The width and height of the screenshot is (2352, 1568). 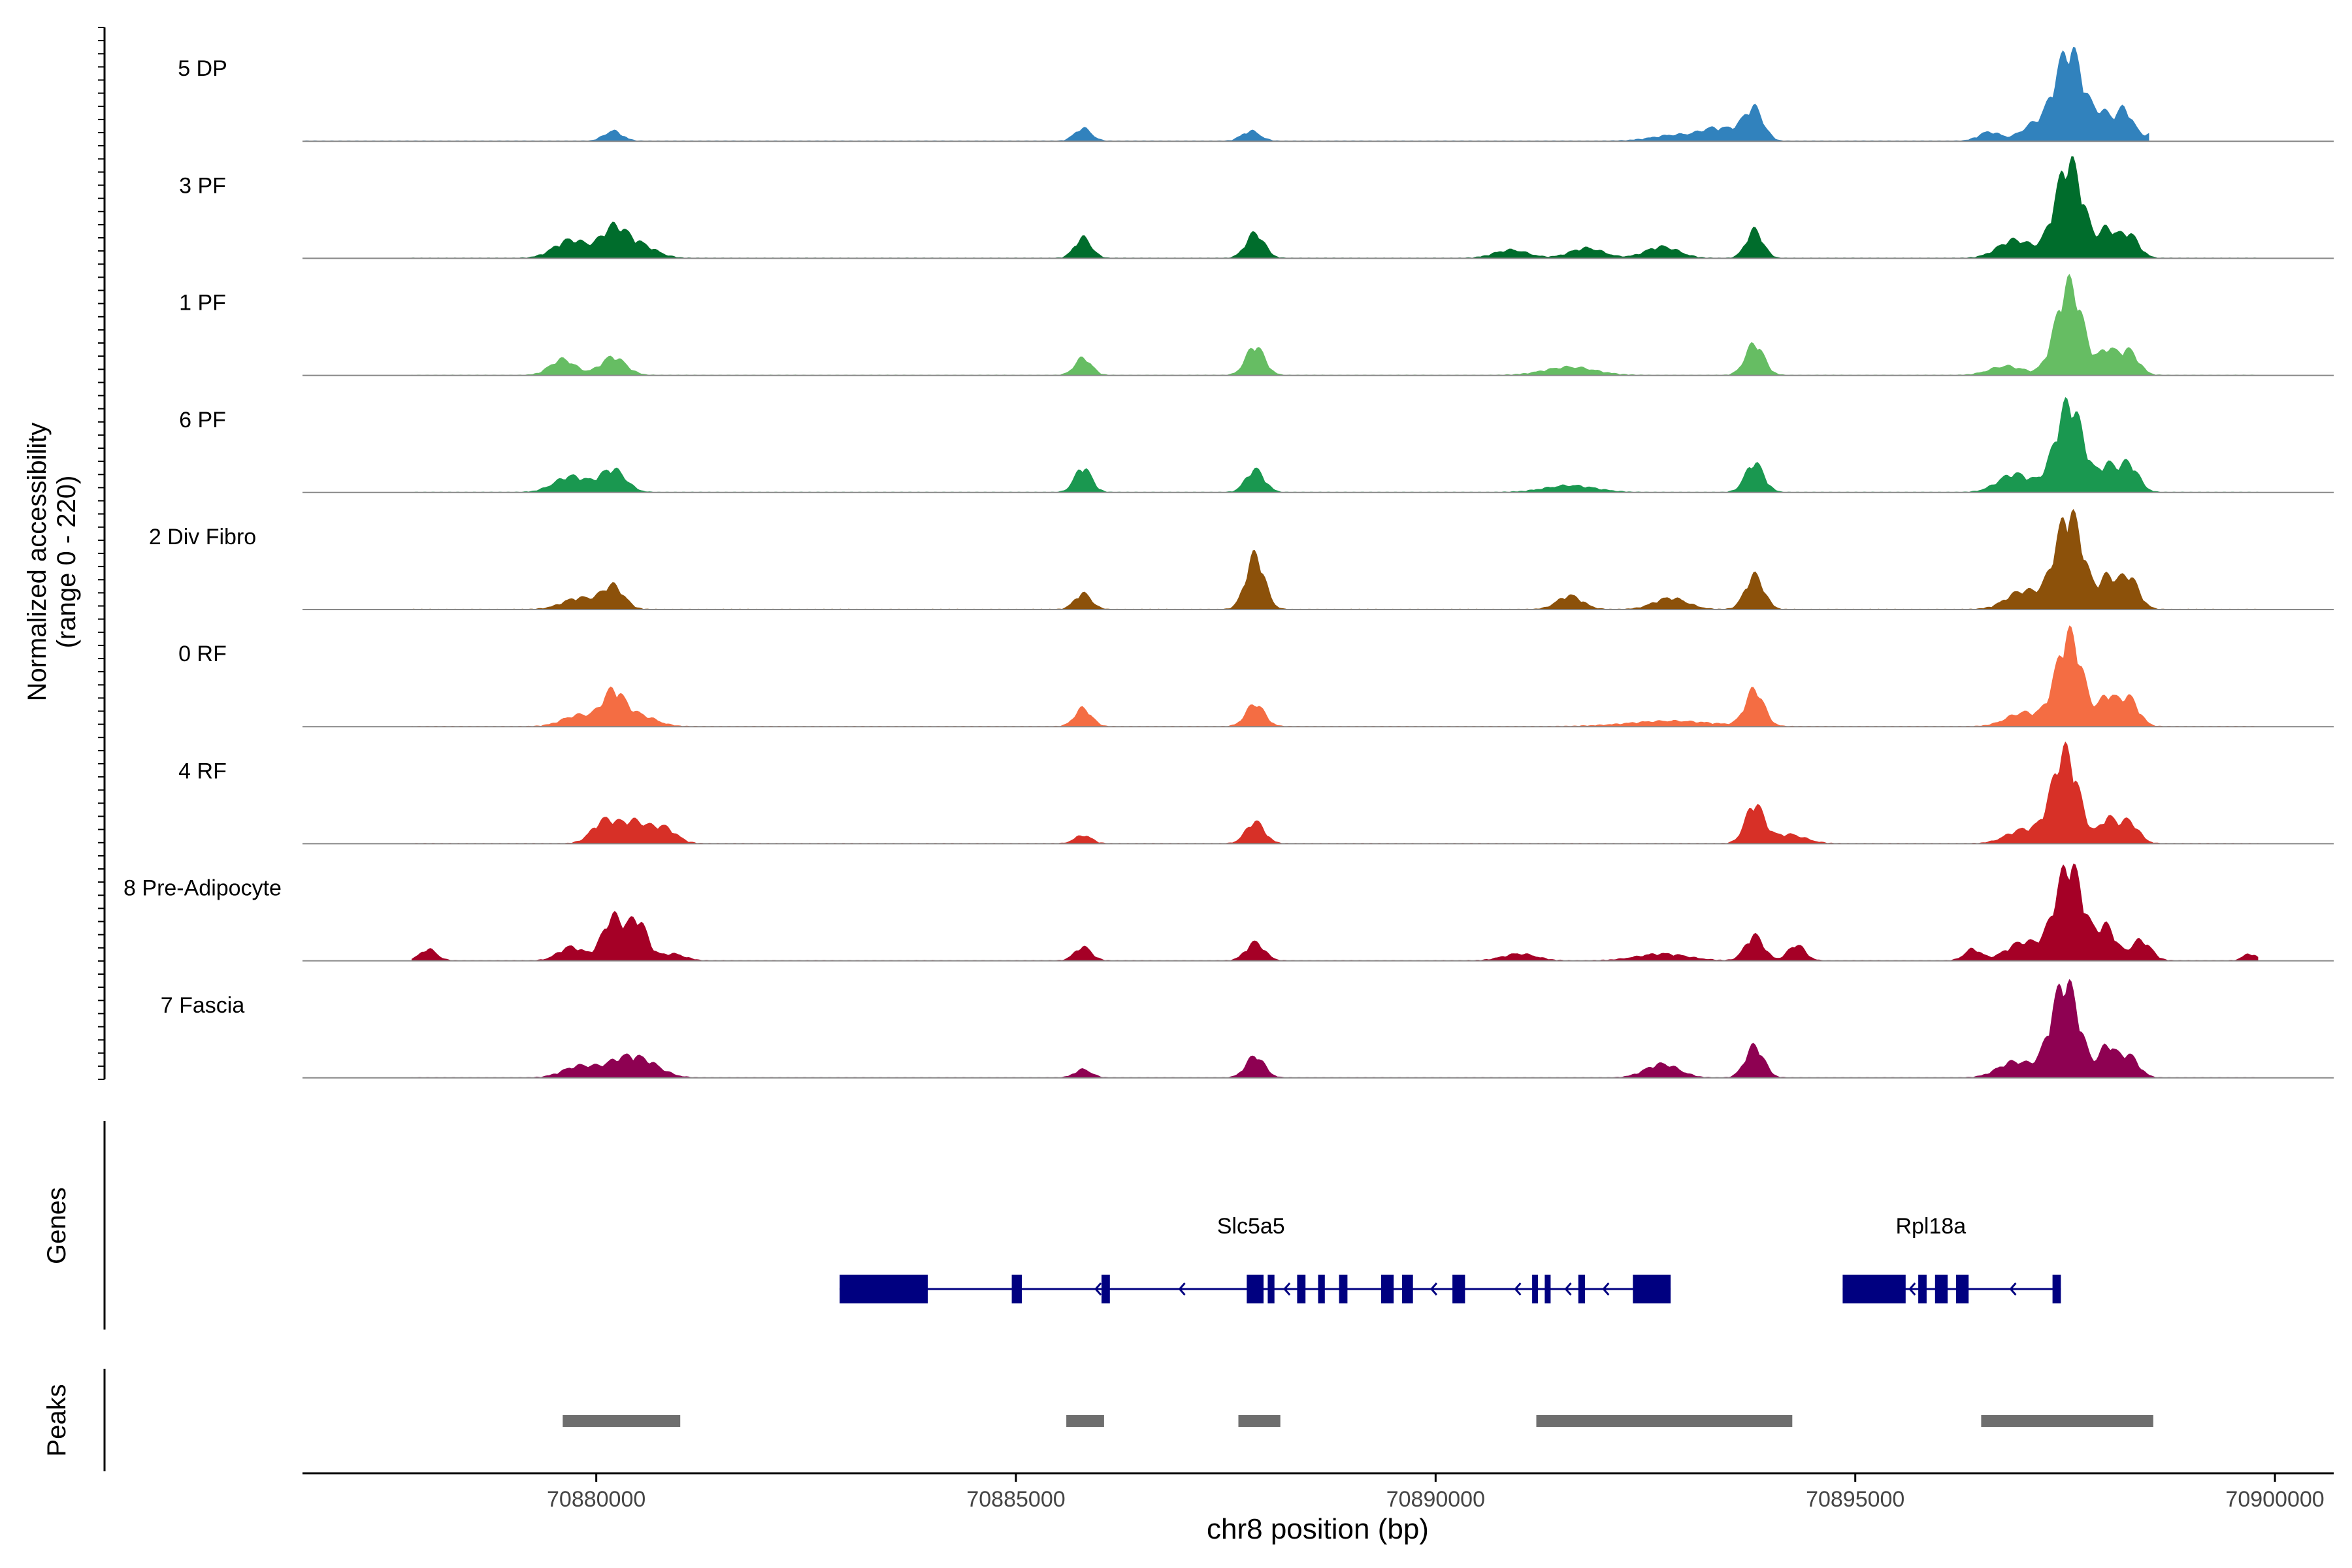 What do you see at coordinates (202, 303) in the screenshot?
I see `track-label: 1 PF` at bounding box center [202, 303].